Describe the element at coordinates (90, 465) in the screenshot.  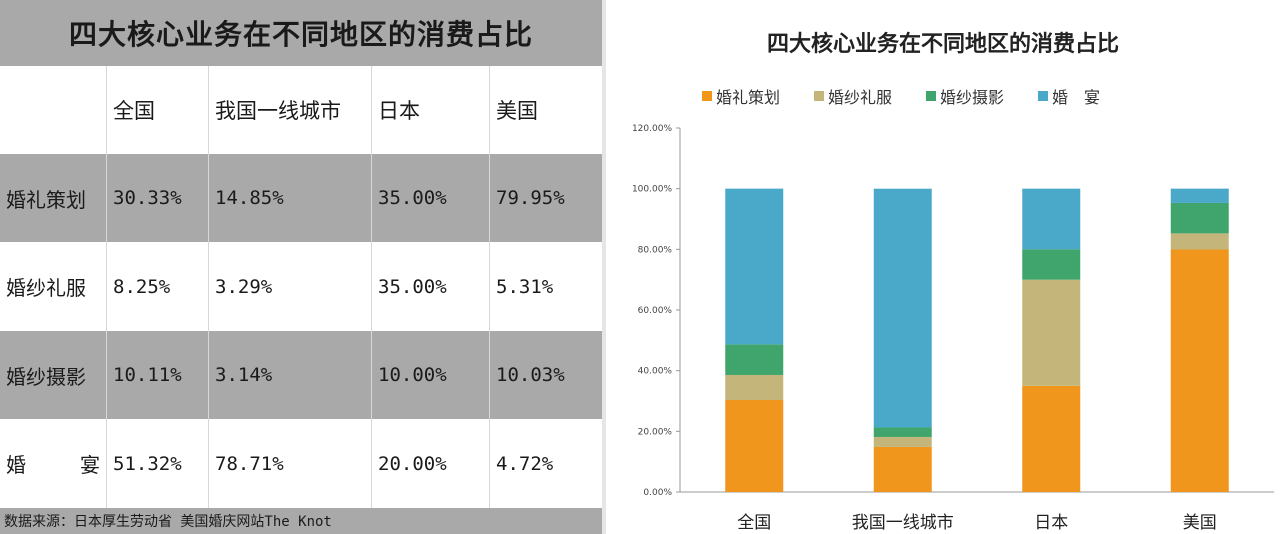
I see `row-label-right: 宴` at that location.